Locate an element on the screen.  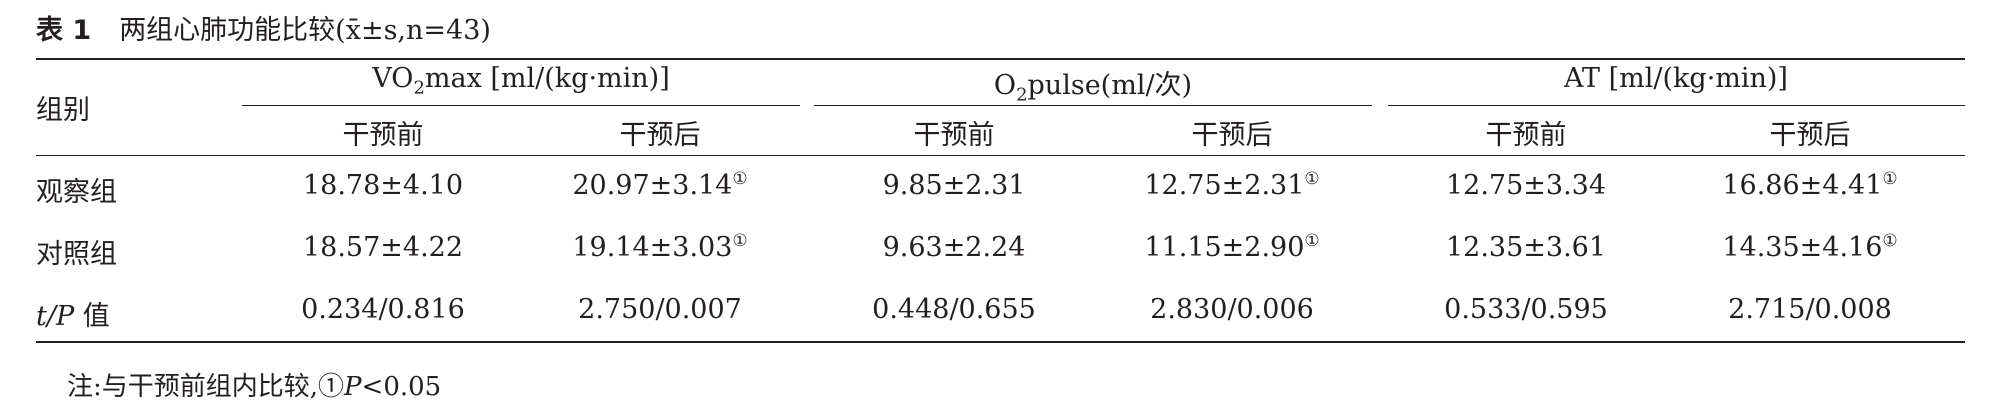
group-header-o2pulse: O2pulse(ml/次) is located at coordinates (1093, 84).